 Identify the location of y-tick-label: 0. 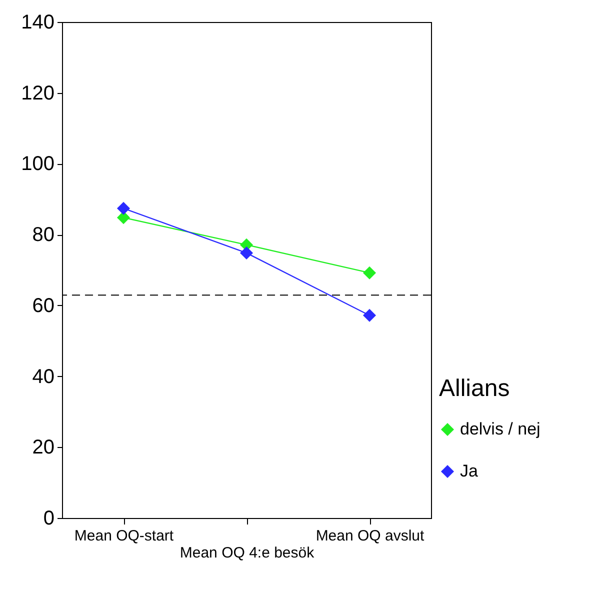
(48, 519).